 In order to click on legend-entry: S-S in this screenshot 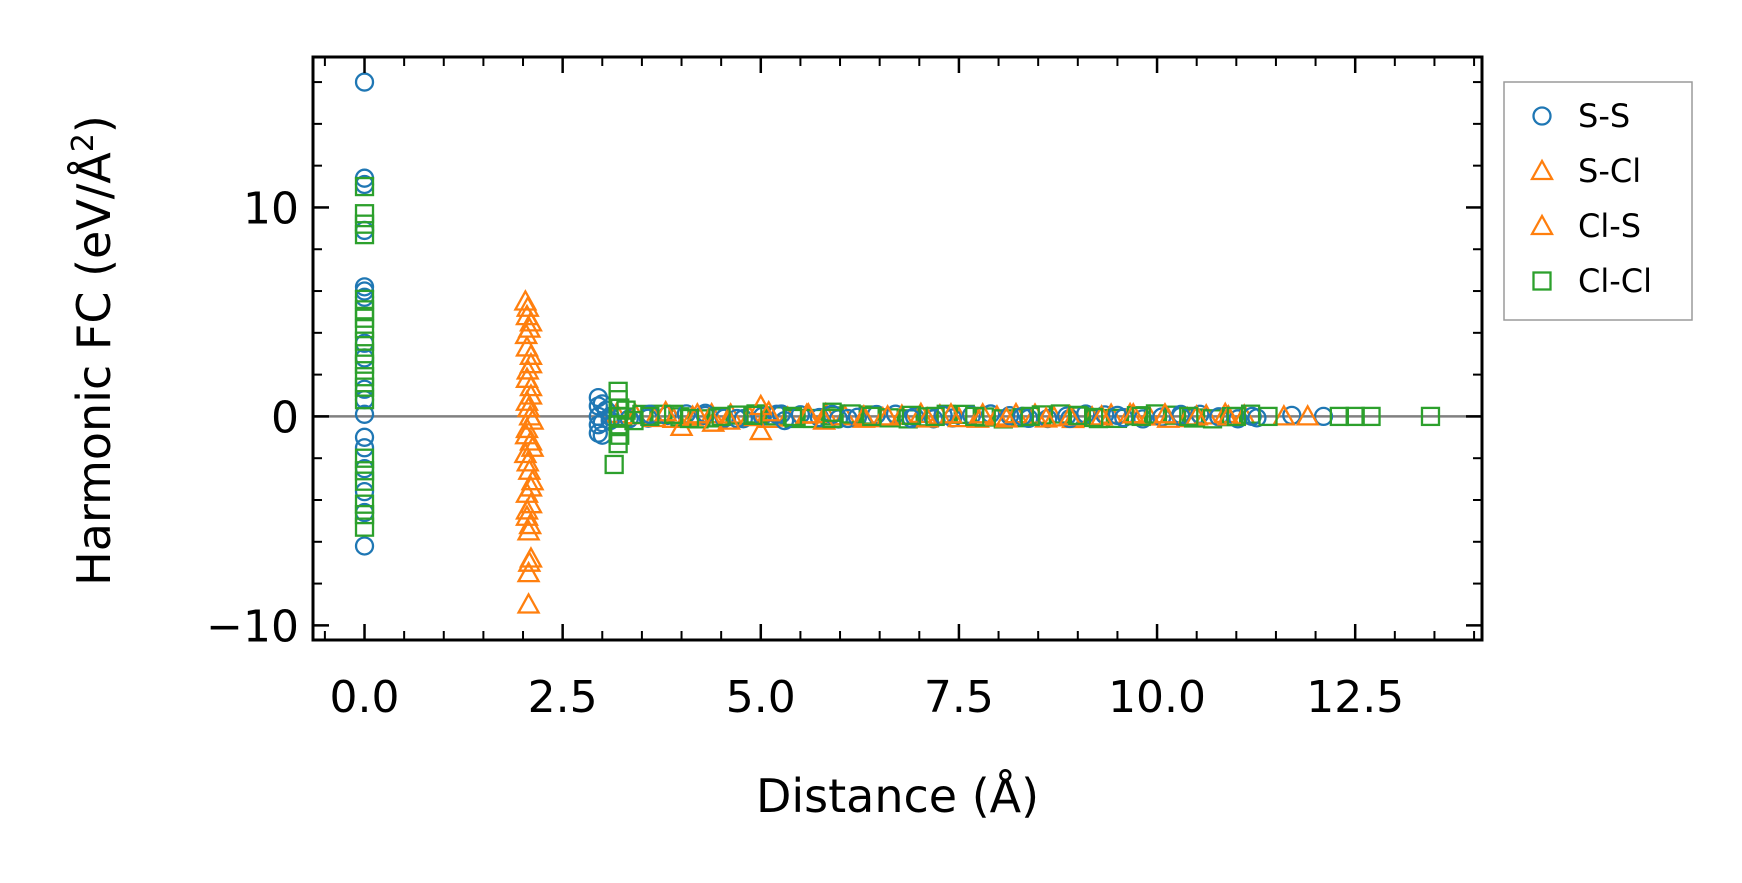, I will do `click(1581, 116)`.